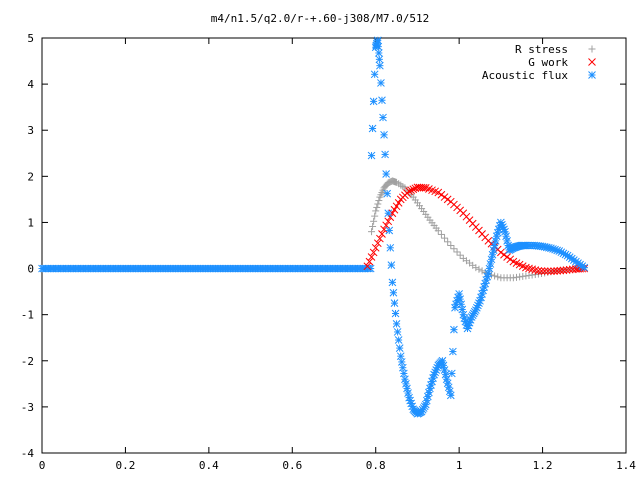  What do you see at coordinates (209, 465) in the screenshot?
I see `x-tick-label: 0.4` at bounding box center [209, 465].